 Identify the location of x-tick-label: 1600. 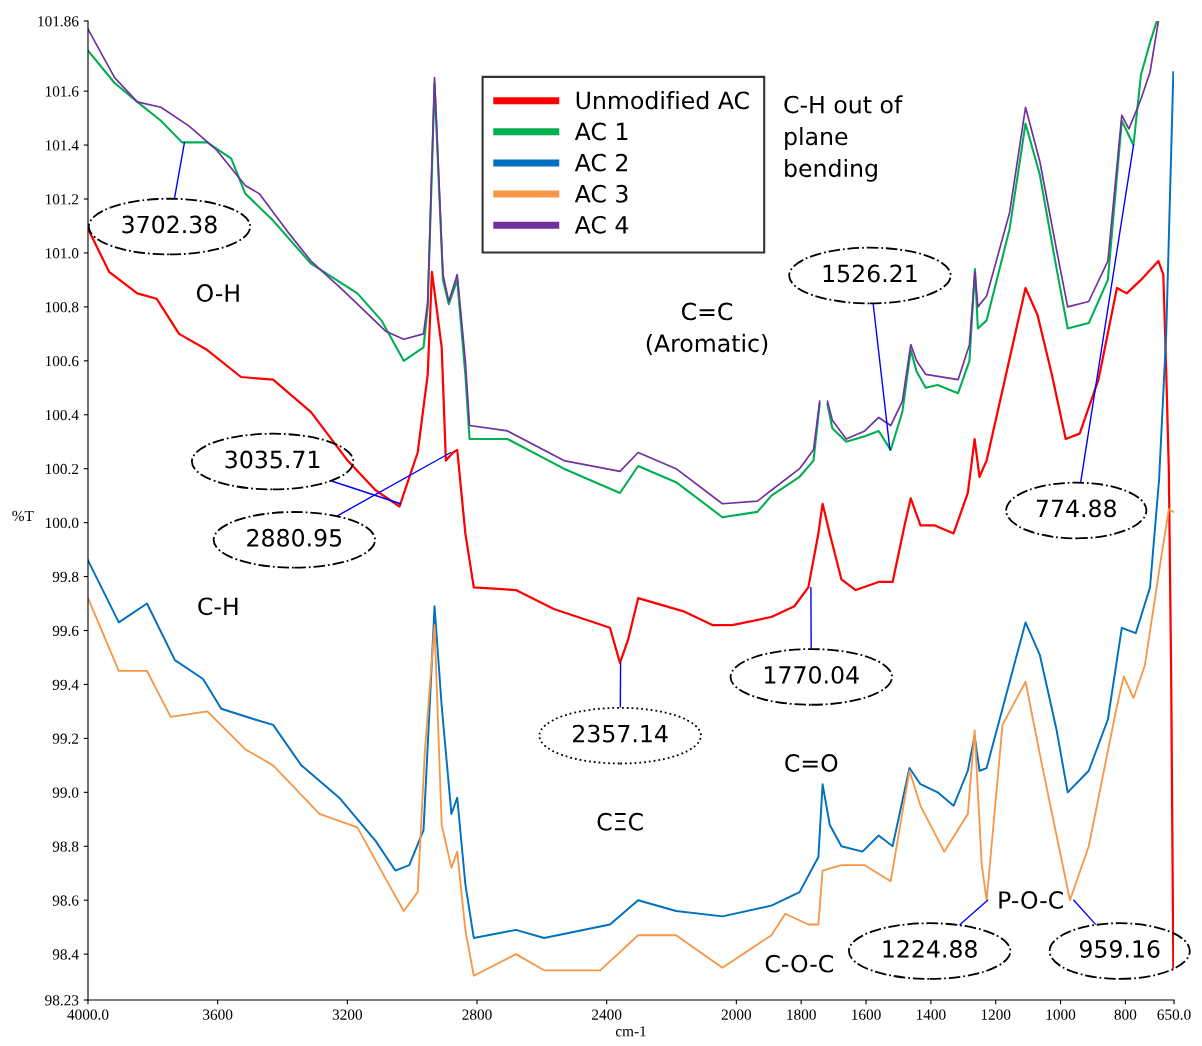
(866, 1014).